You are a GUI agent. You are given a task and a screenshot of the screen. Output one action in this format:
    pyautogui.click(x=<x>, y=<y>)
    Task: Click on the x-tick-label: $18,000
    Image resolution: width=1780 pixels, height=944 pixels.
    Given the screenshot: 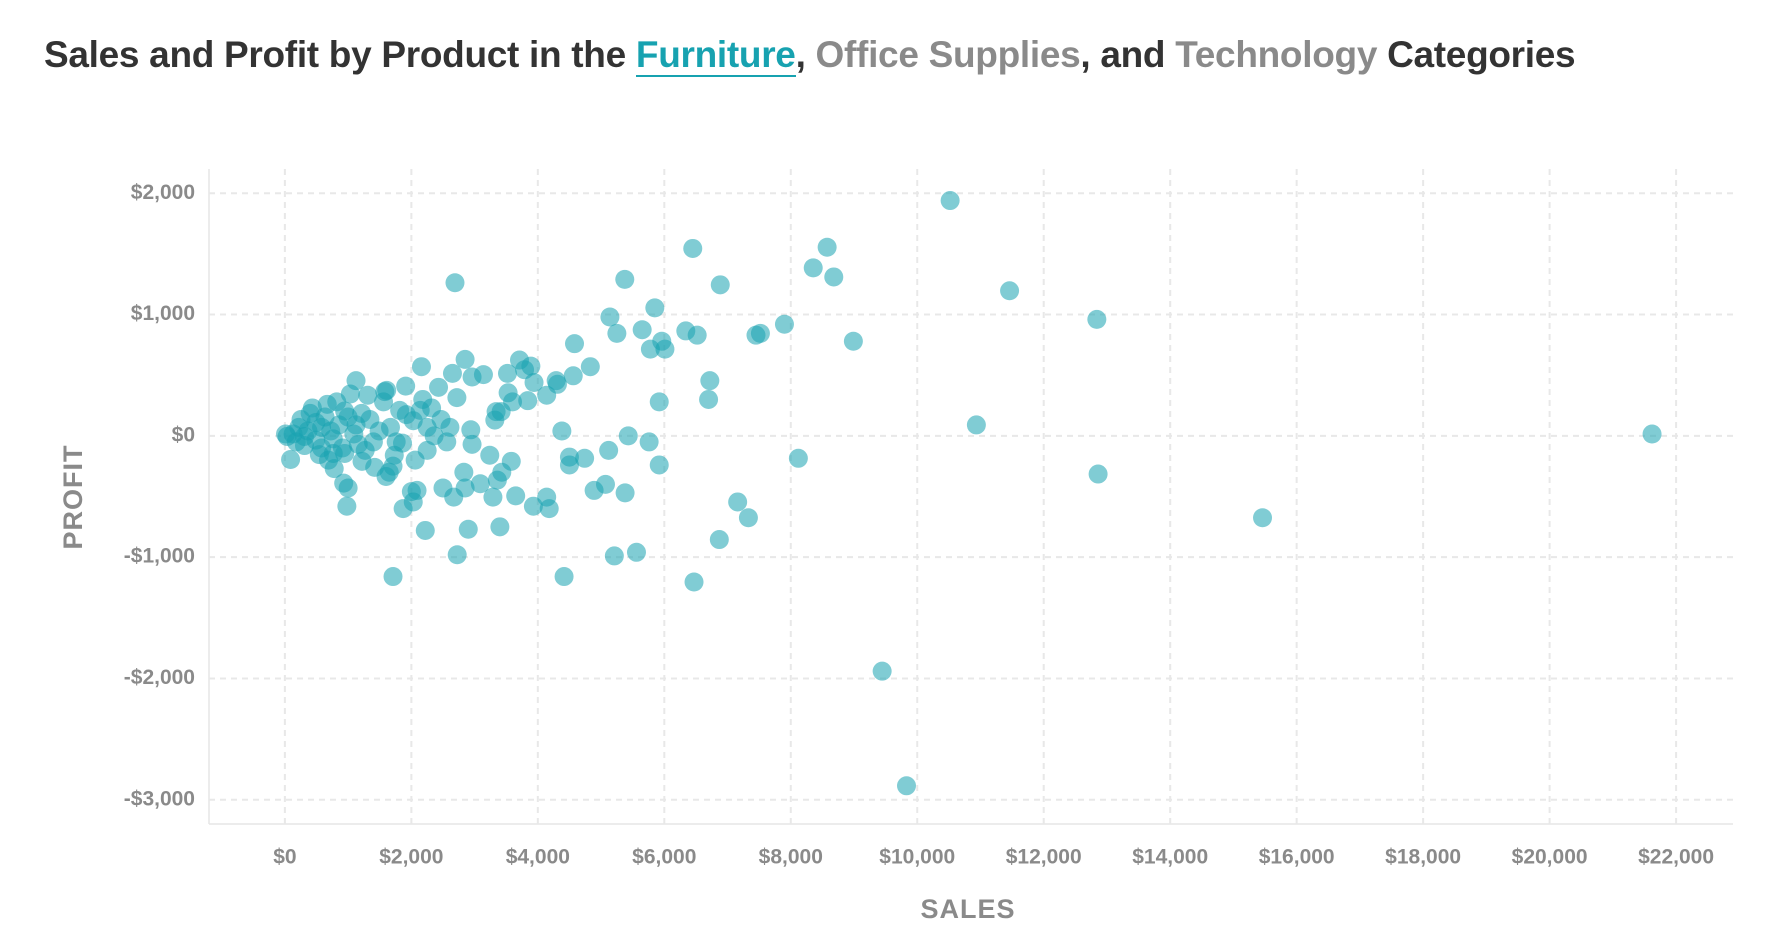 What is the action you would take?
    pyautogui.click(x=1423, y=857)
    